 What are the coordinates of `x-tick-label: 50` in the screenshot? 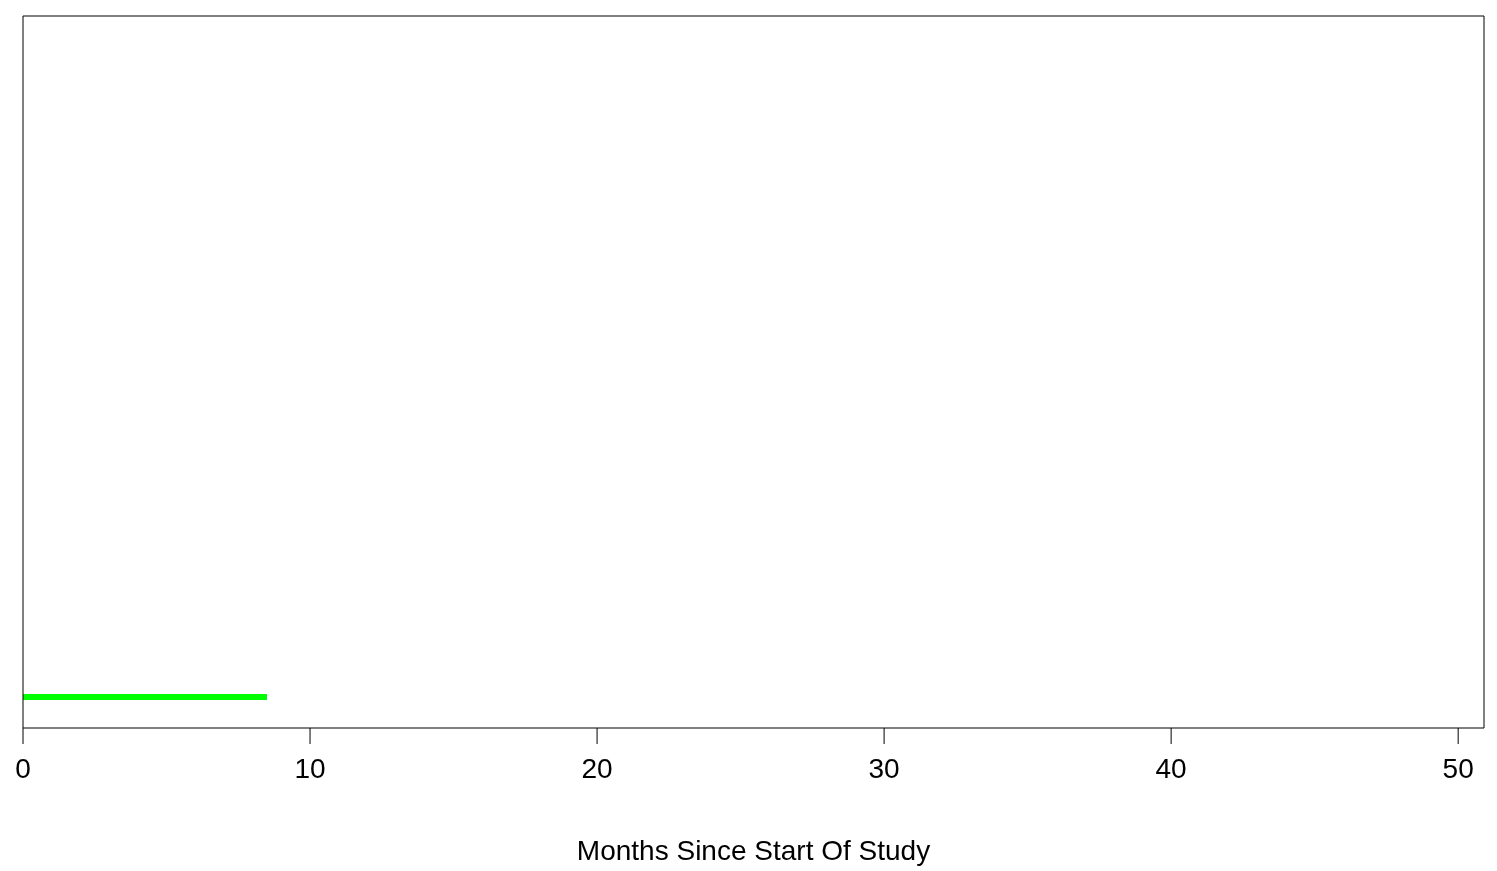 It's located at (1458, 768).